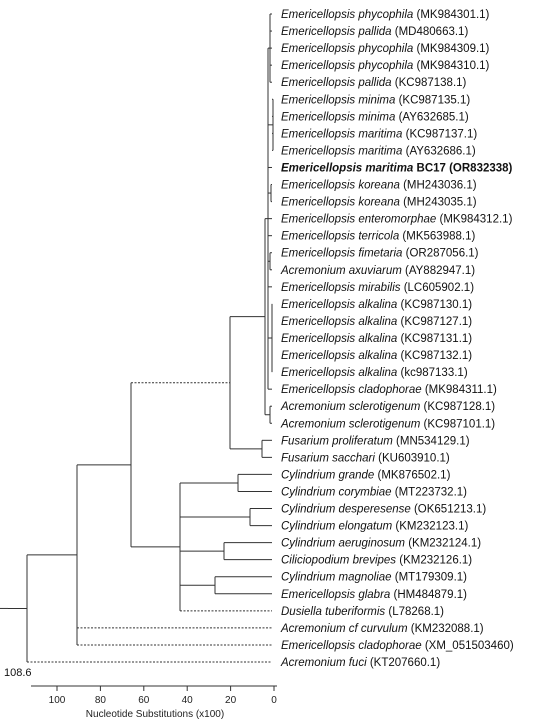  What do you see at coordinates (358, 220) in the screenshot?
I see `species-name: Emericellopsis enteromorphae` at bounding box center [358, 220].